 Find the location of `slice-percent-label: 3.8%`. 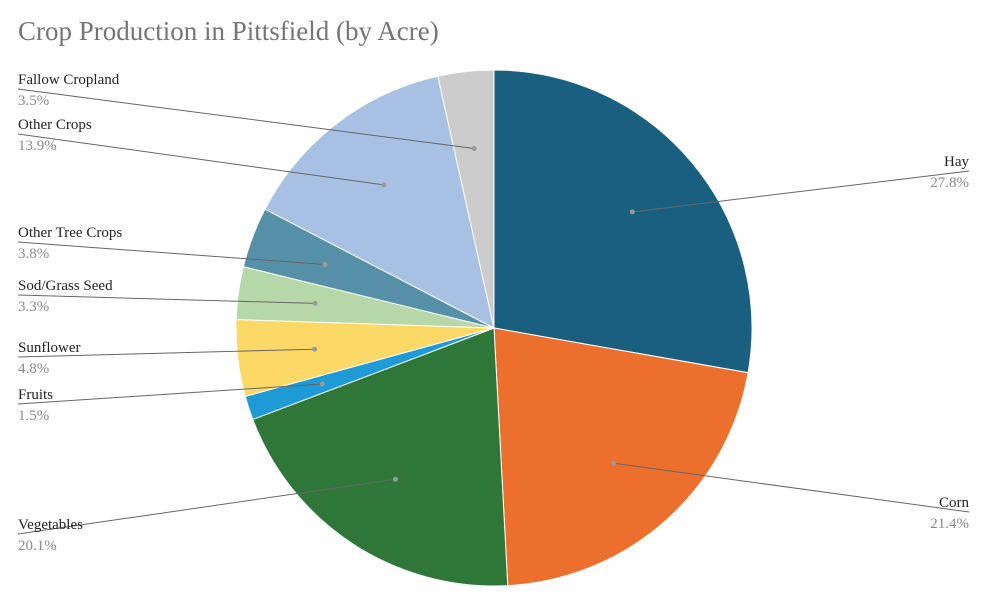

slice-percent-label: 3.8% is located at coordinates (33, 254).